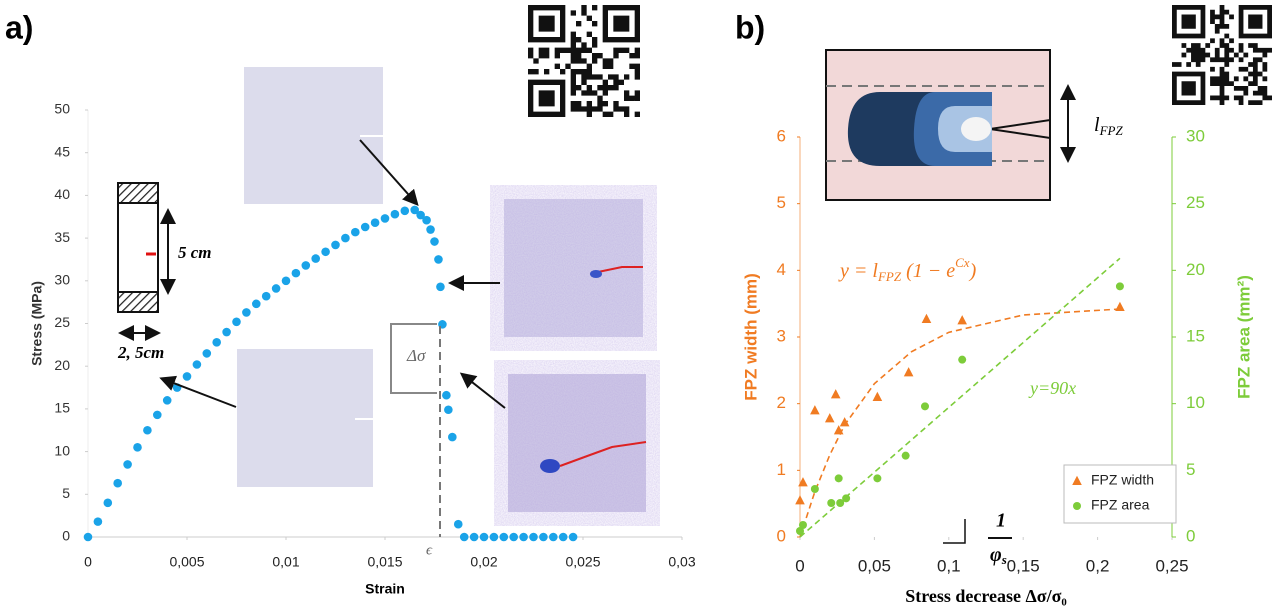  Describe the element at coordinates (62, 408) in the screenshot. I see `y-tick-label: 15` at that location.